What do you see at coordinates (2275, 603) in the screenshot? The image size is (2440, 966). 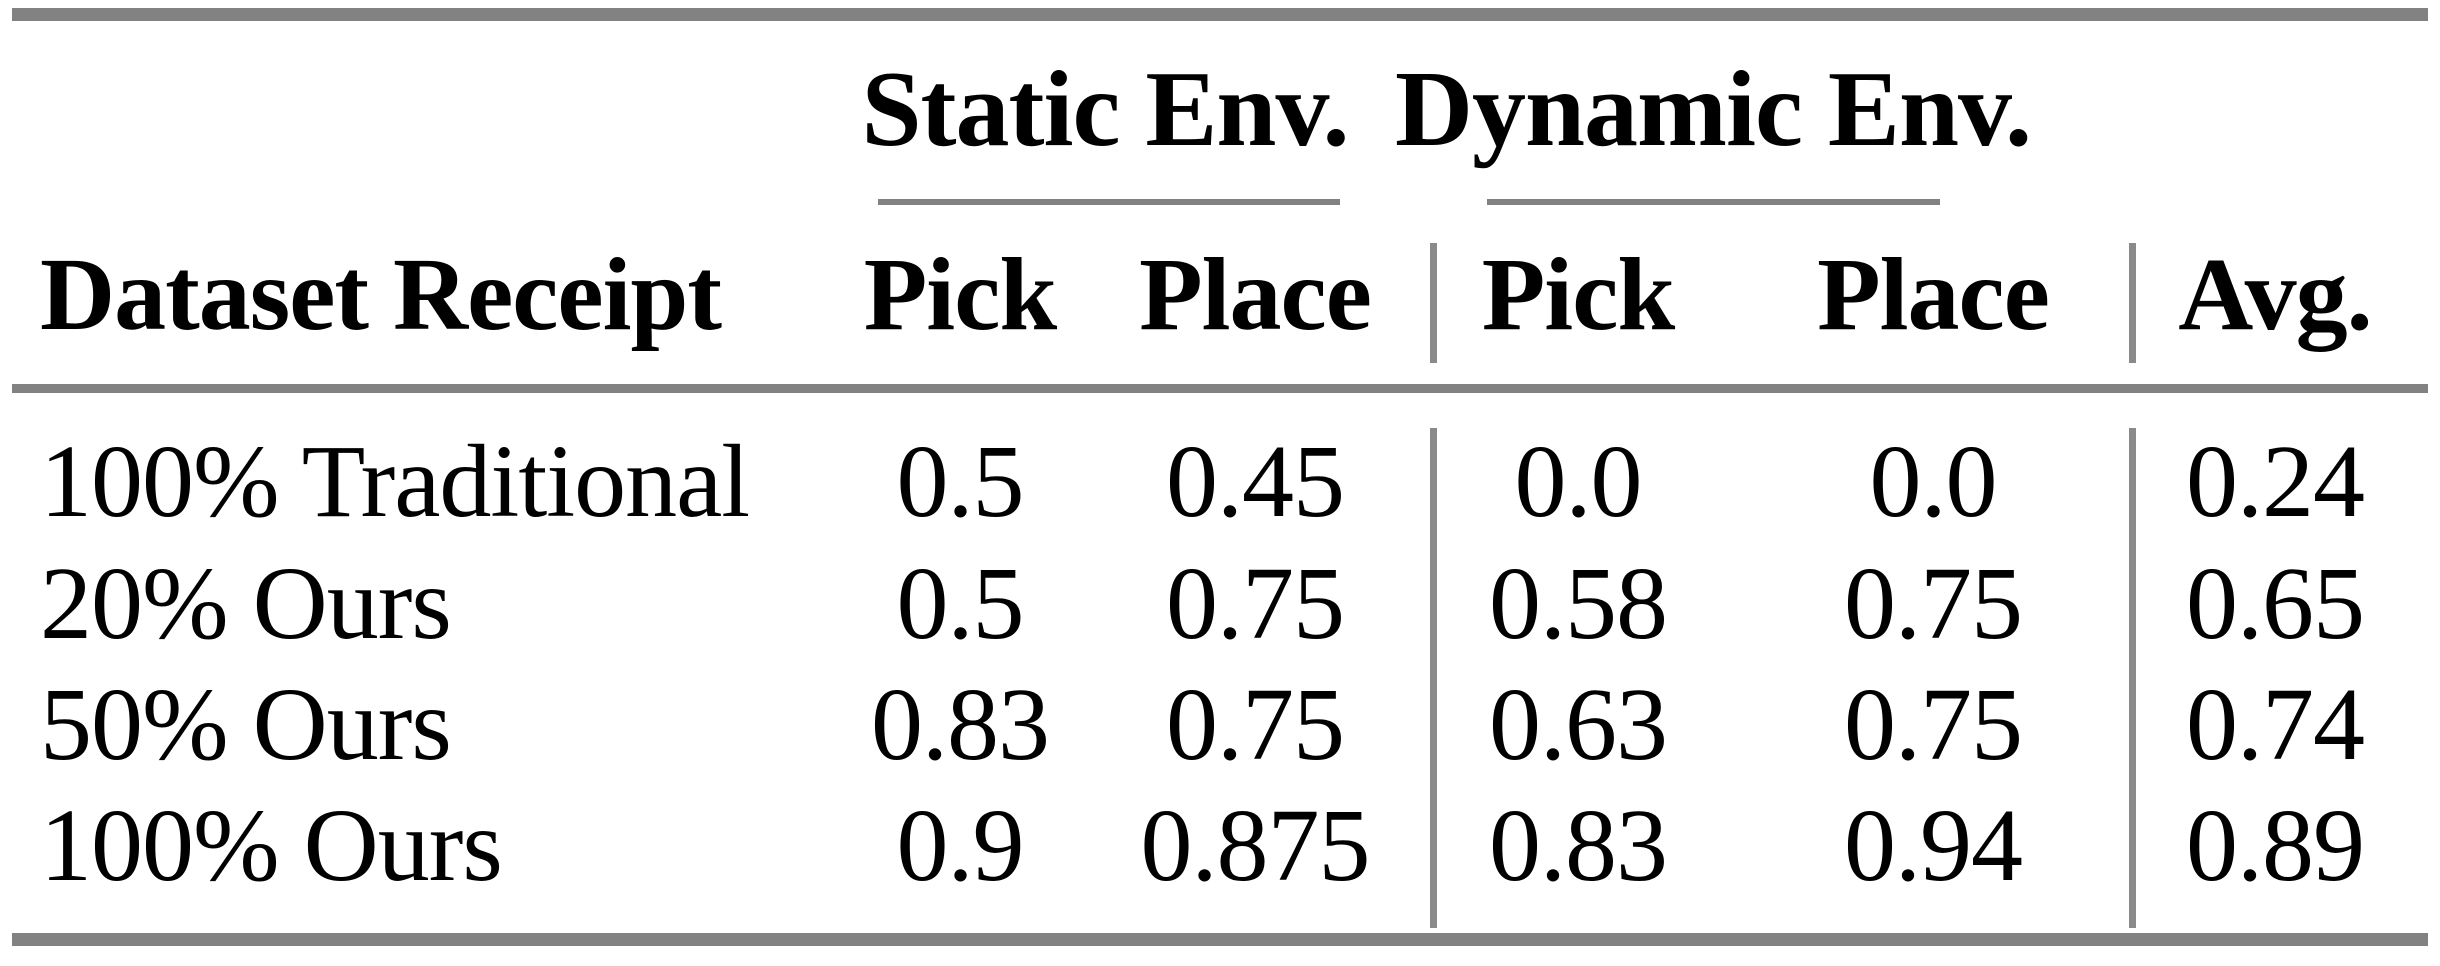 I see `table-cell: 0.65` at bounding box center [2275, 603].